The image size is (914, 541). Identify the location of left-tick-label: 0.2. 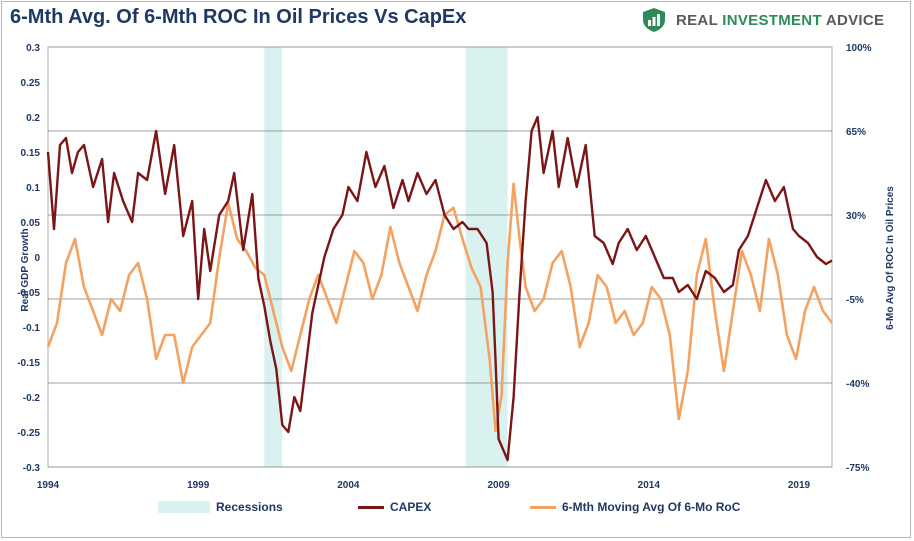
(33, 118).